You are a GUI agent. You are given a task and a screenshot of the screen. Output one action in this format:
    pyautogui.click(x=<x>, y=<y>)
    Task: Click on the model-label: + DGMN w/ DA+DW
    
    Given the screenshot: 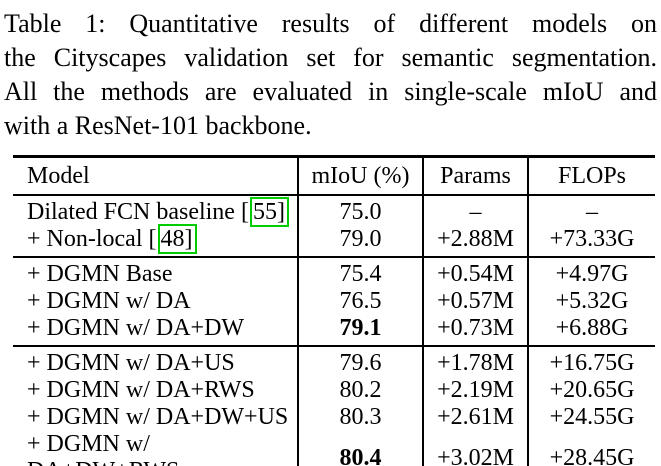 What is the action you would take?
    pyautogui.click(x=136, y=328)
    